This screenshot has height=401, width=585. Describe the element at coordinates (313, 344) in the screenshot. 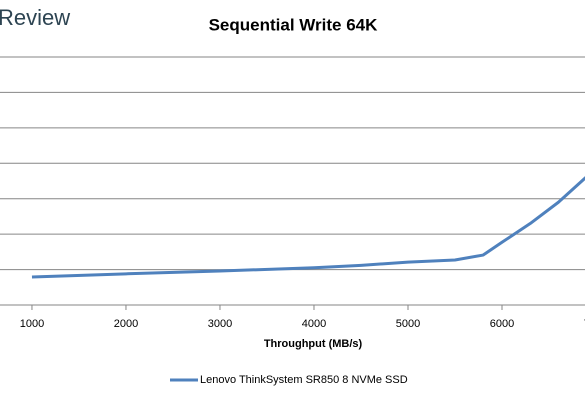

I see `x-axis-label: Throughput (MB/s)` at that location.